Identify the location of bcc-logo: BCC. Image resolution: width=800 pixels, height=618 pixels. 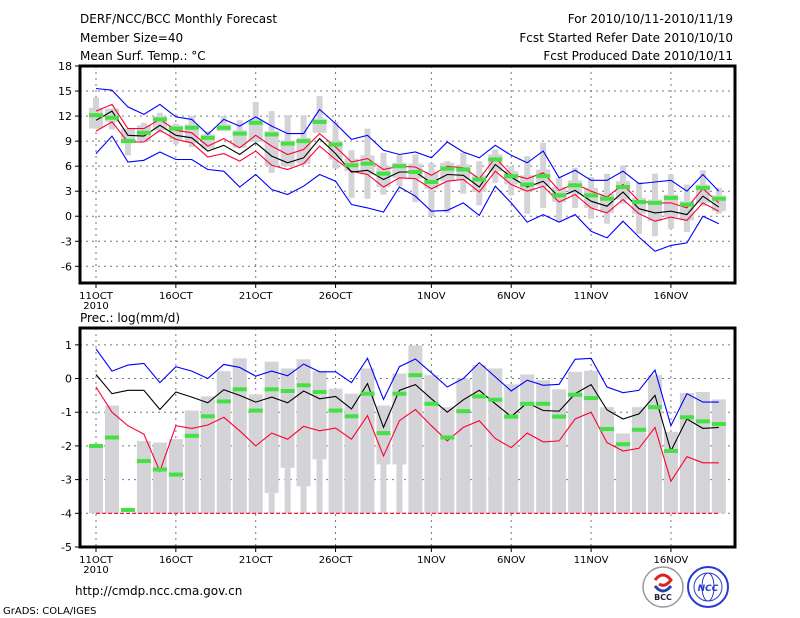
(663, 587).